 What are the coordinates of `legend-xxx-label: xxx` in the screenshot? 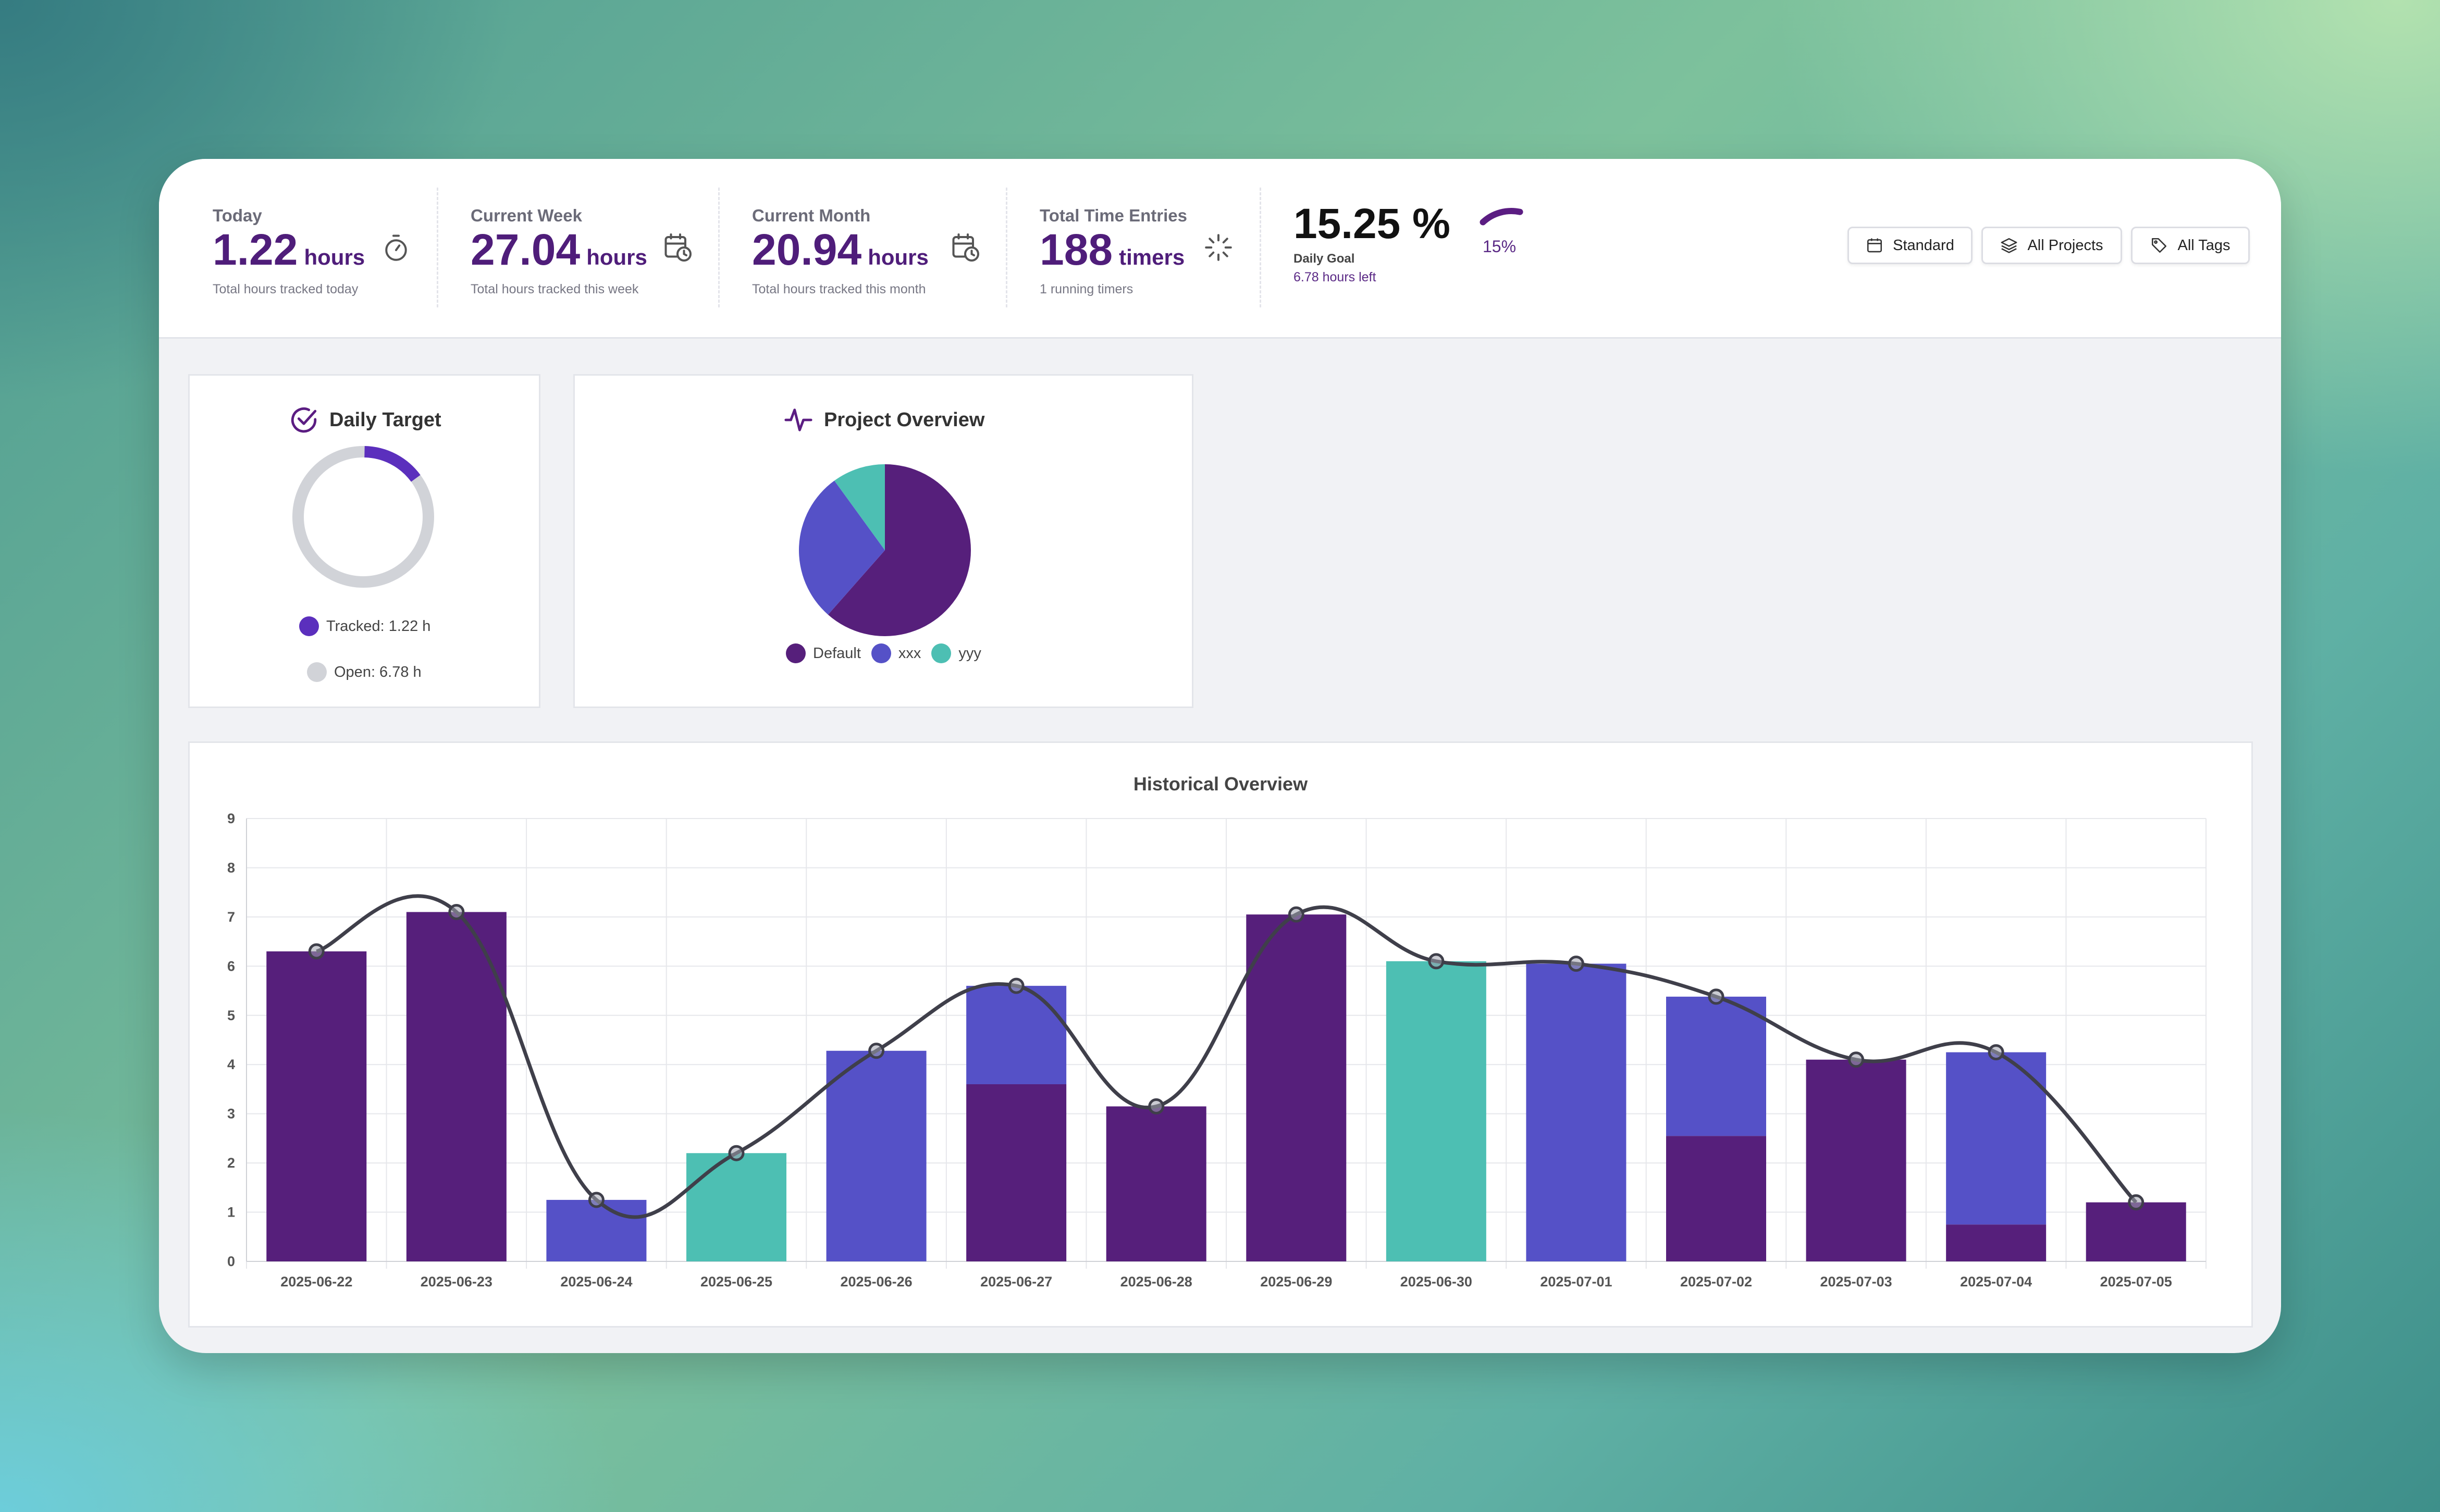 It's located at (909, 653).